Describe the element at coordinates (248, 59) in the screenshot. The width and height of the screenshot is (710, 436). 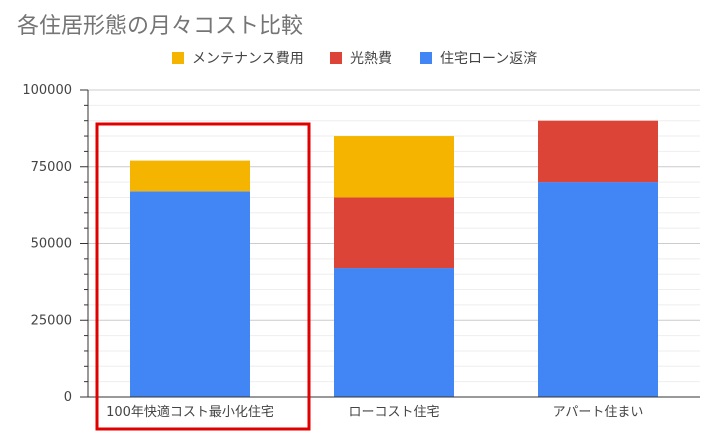
I see `legend-label: メンテナンス費用` at that location.